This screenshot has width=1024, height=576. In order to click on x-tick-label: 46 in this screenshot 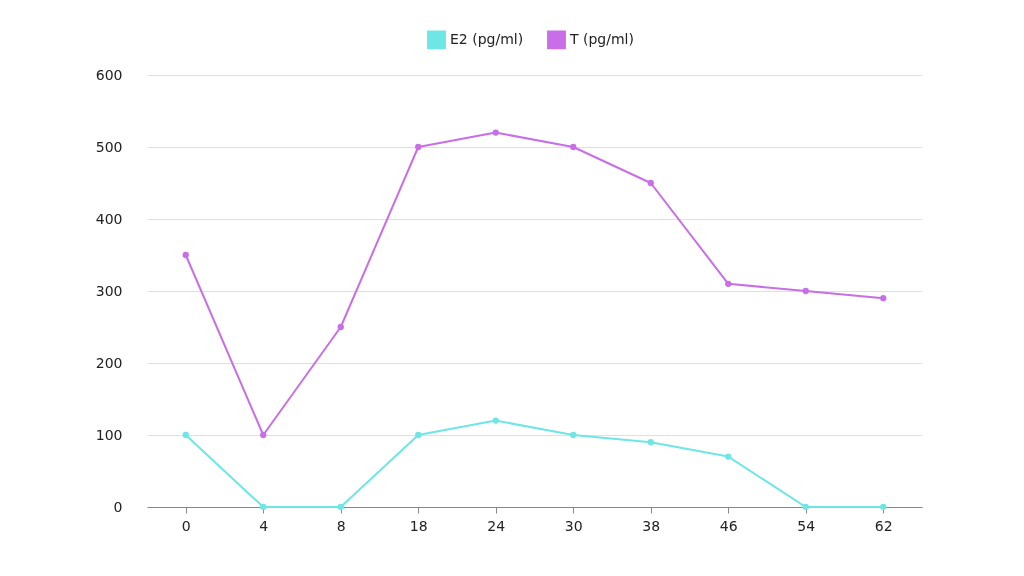, I will do `click(728, 525)`.